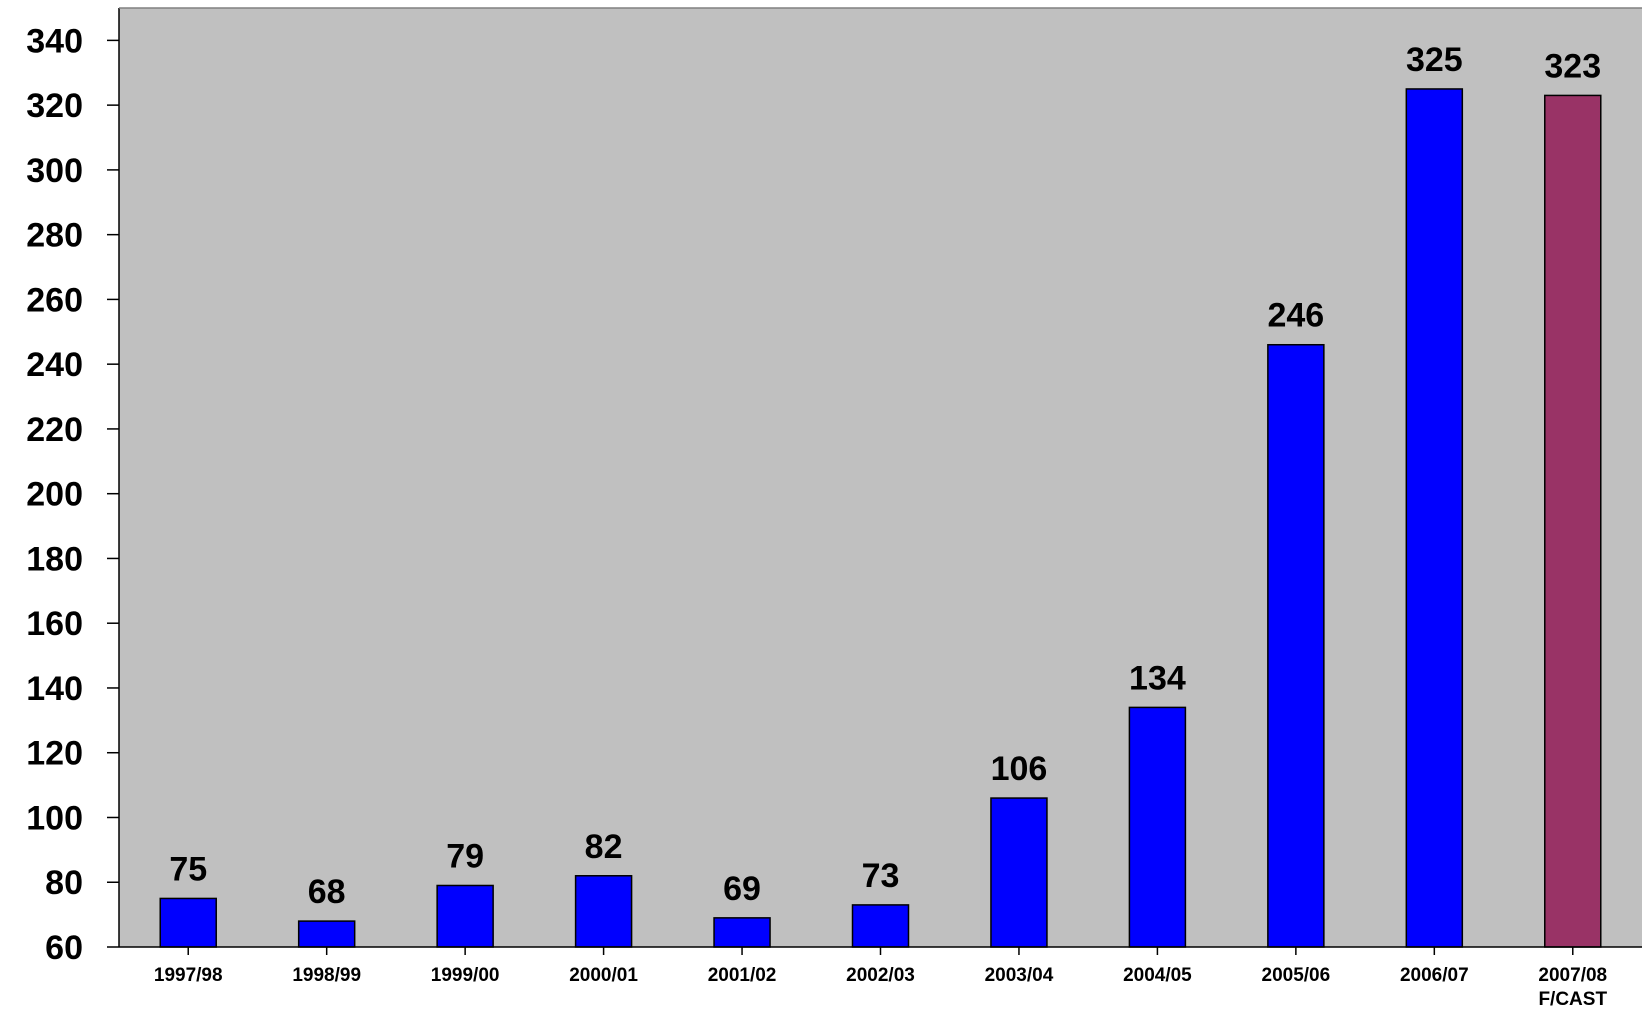 The image size is (1642, 1009). Describe the element at coordinates (54, 495) in the screenshot. I see `y-tick-label: 200` at that location.